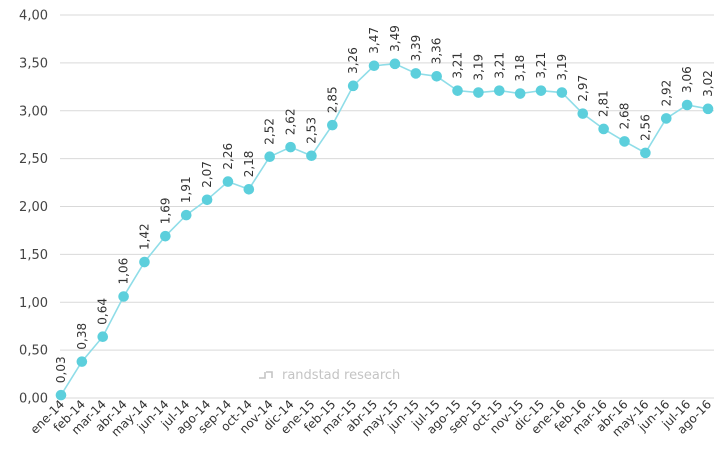 The height and width of the screenshot is (456, 722). I want to click on y-tick-label: 3,00, so click(33, 111).